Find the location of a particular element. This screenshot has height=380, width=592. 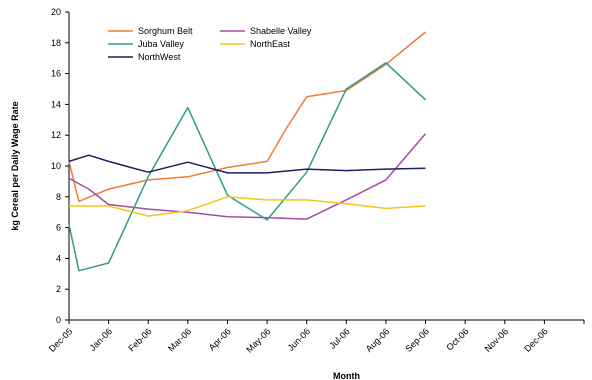

x-tick-label: May-06 is located at coordinates (258, 340).